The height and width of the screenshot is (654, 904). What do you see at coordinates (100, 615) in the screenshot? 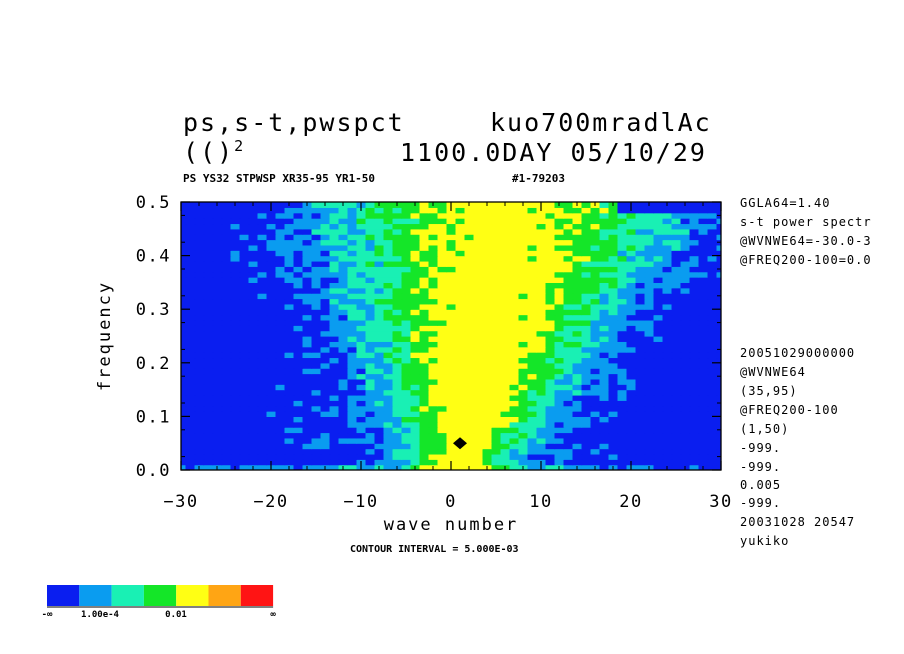
I see `colorbar-label: 1.00e-4` at bounding box center [100, 615].